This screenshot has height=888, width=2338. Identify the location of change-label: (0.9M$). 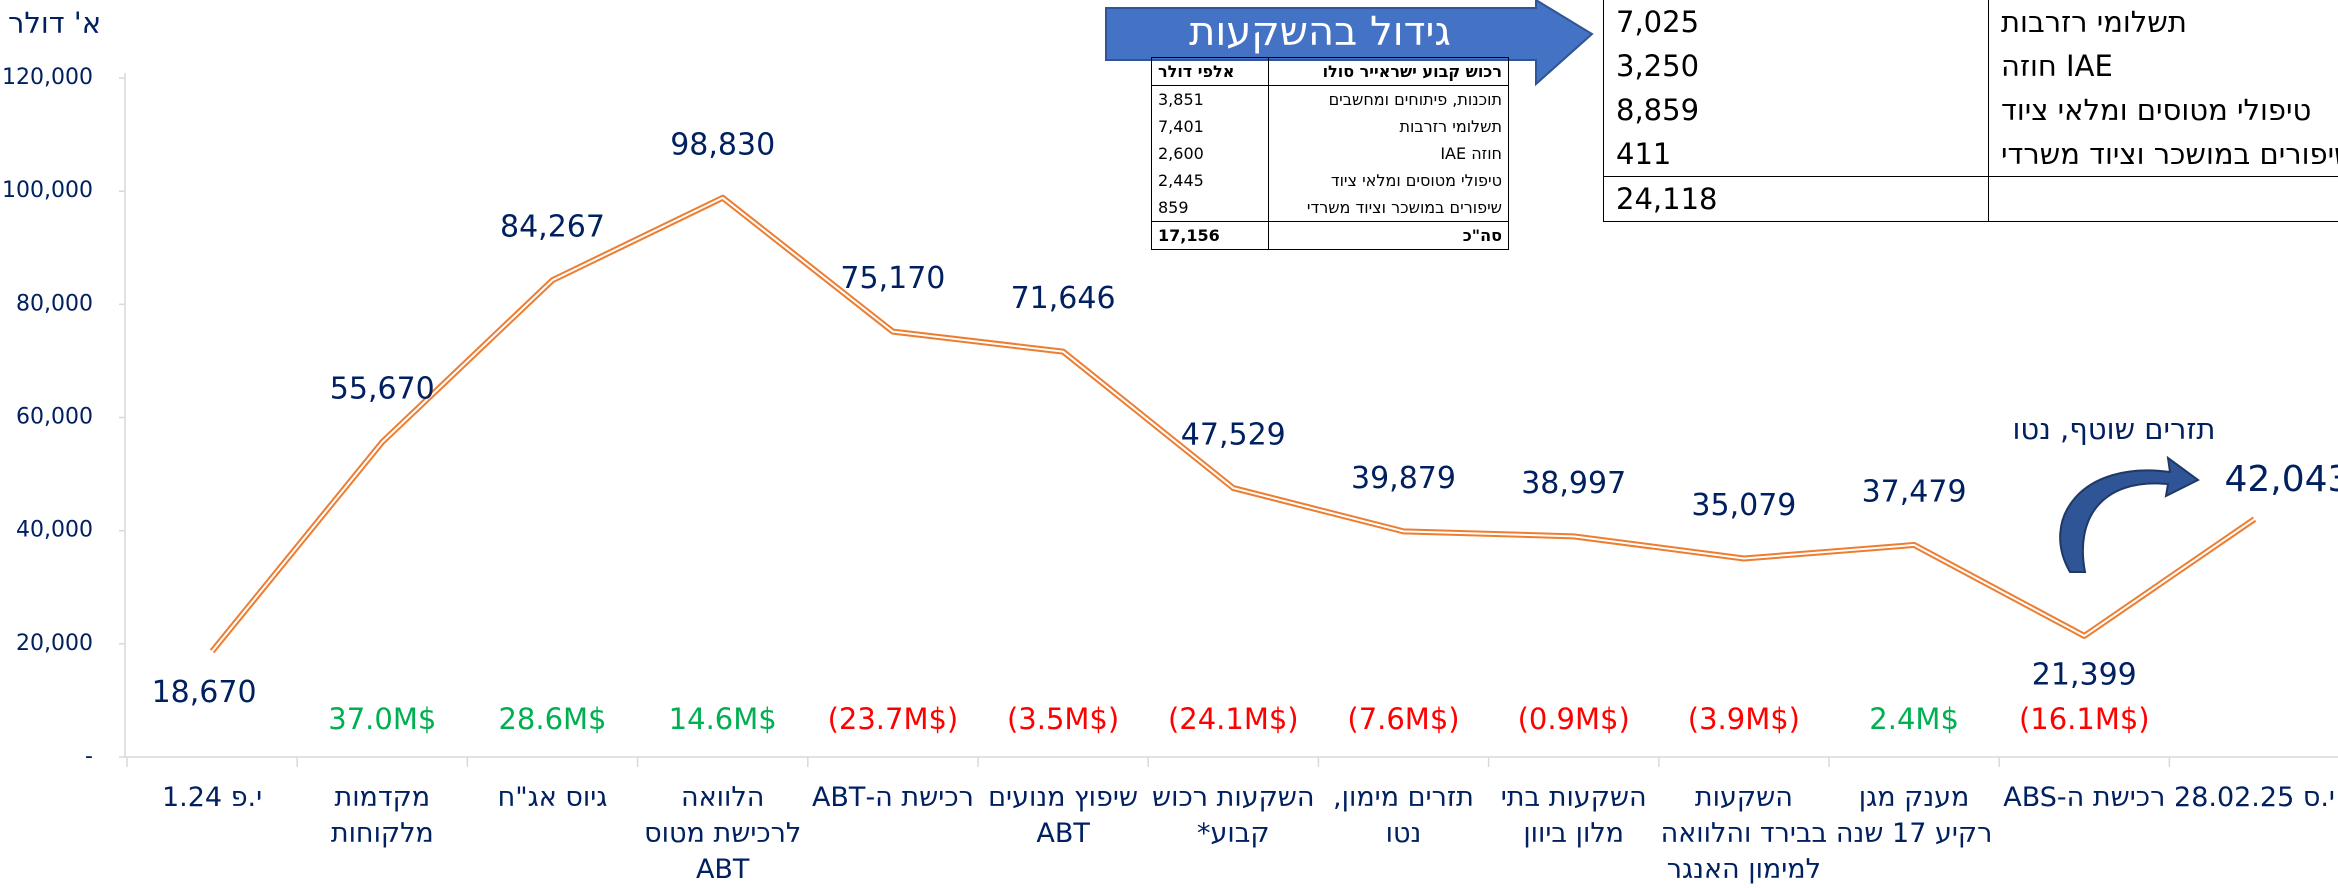
(1574, 719).